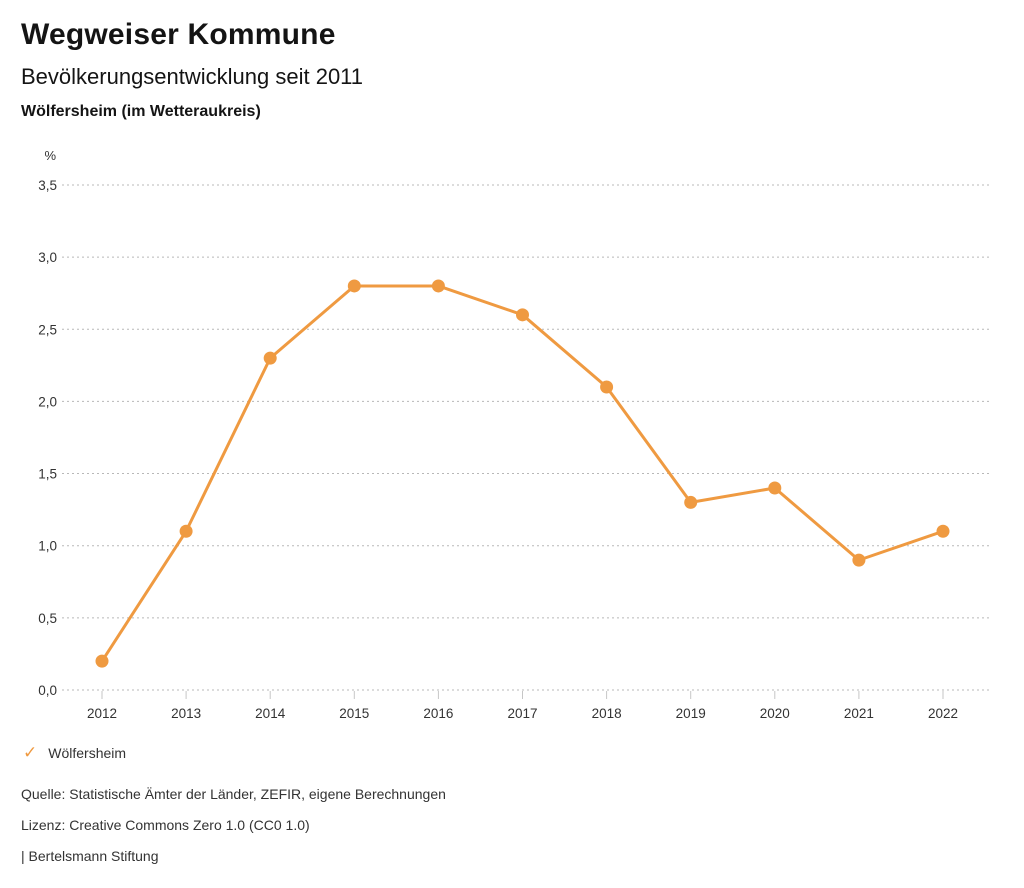 This screenshot has height=888, width=1024. I want to click on data-point-2018, so click(607, 387).